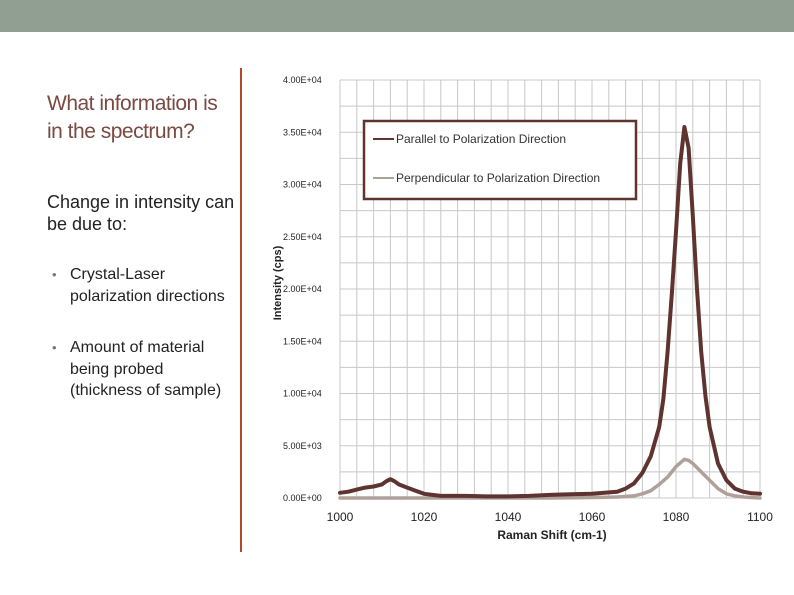 The image size is (794, 595). I want to click on y-tick-label: 3.00E+04, so click(302, 185).